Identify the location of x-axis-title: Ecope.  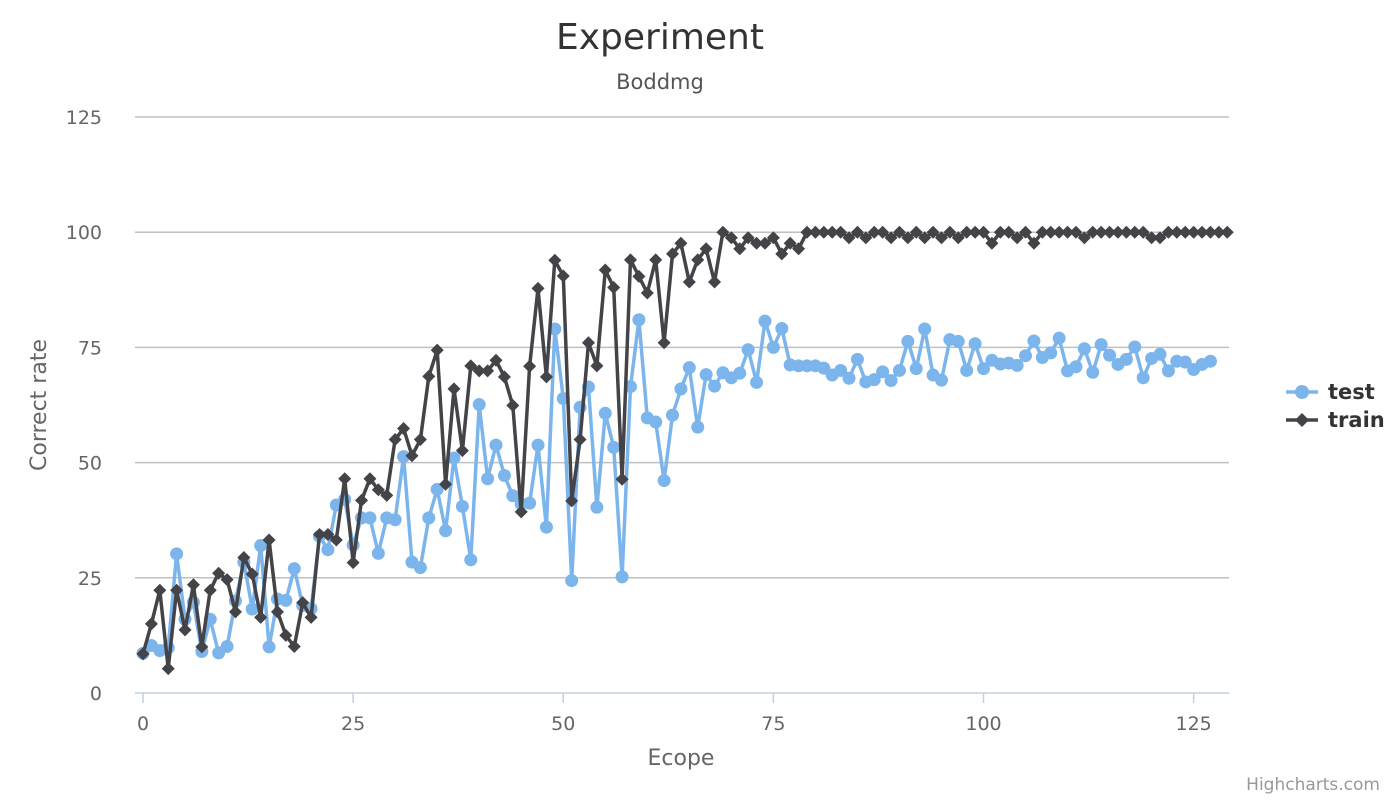
(681, 758).